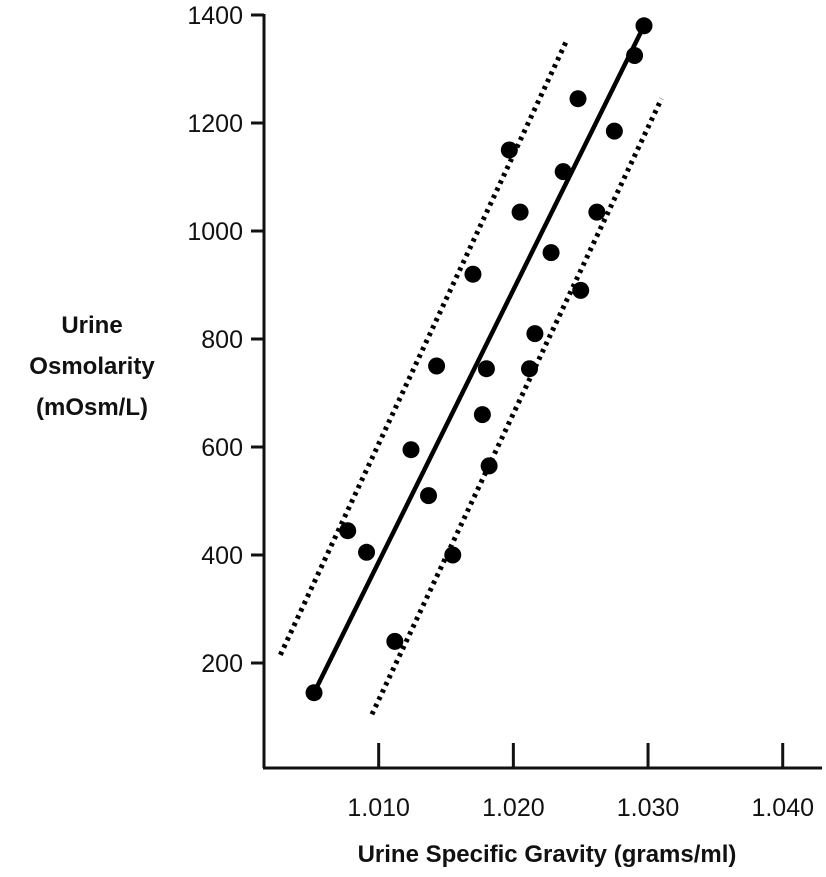 The image size is (826, 877). What do you see at coordinates (547, 854) in the screenshot?
I see `x-axis-title: Urine Specific Gravity (grams/ml)` at bounding box center [547, 854].